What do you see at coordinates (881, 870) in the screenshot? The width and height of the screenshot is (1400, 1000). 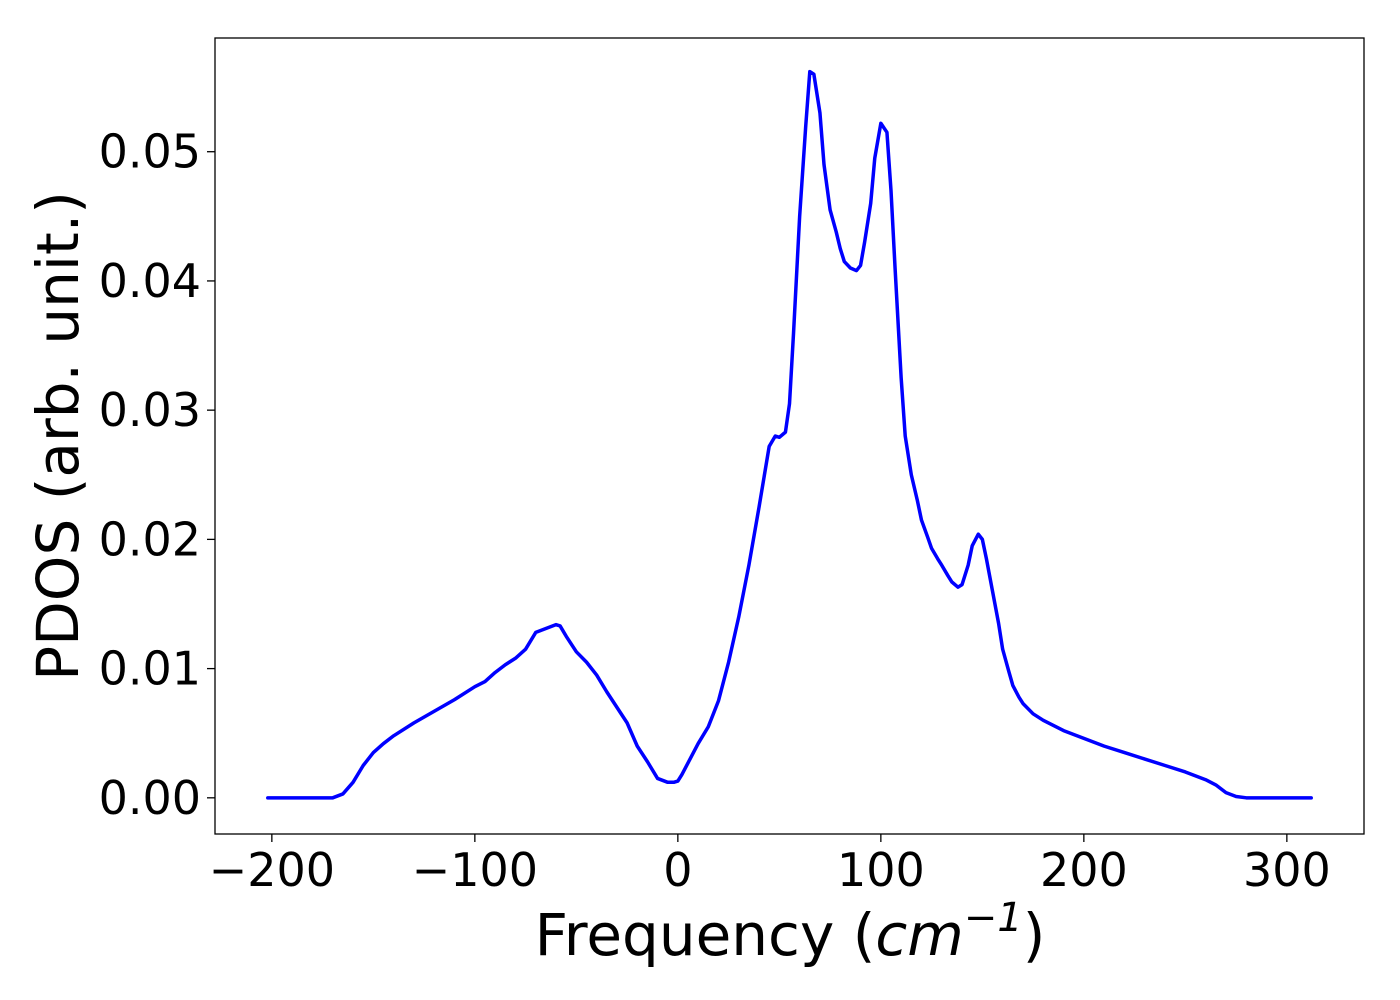 I see `x-tick-label: 100` at bounding box center [881, 870].